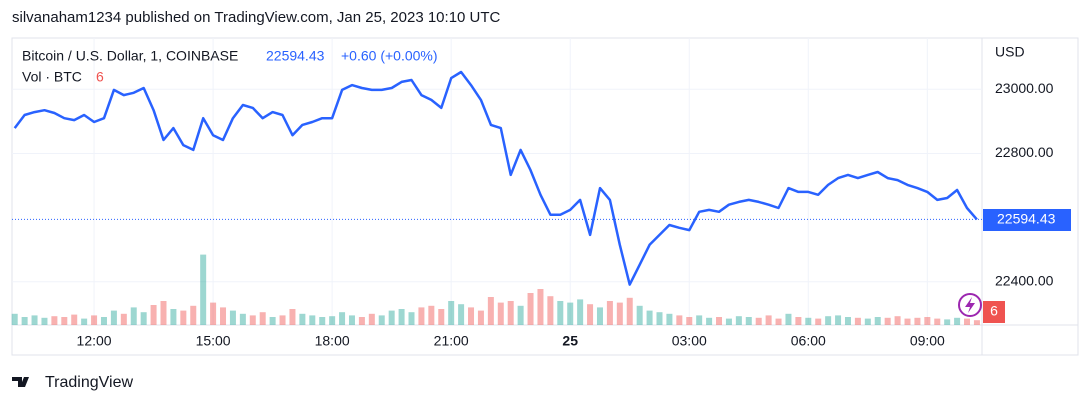  Describe the element at coordinates (970, 305) in the screenshot. I see `lightning-icon` at that location.